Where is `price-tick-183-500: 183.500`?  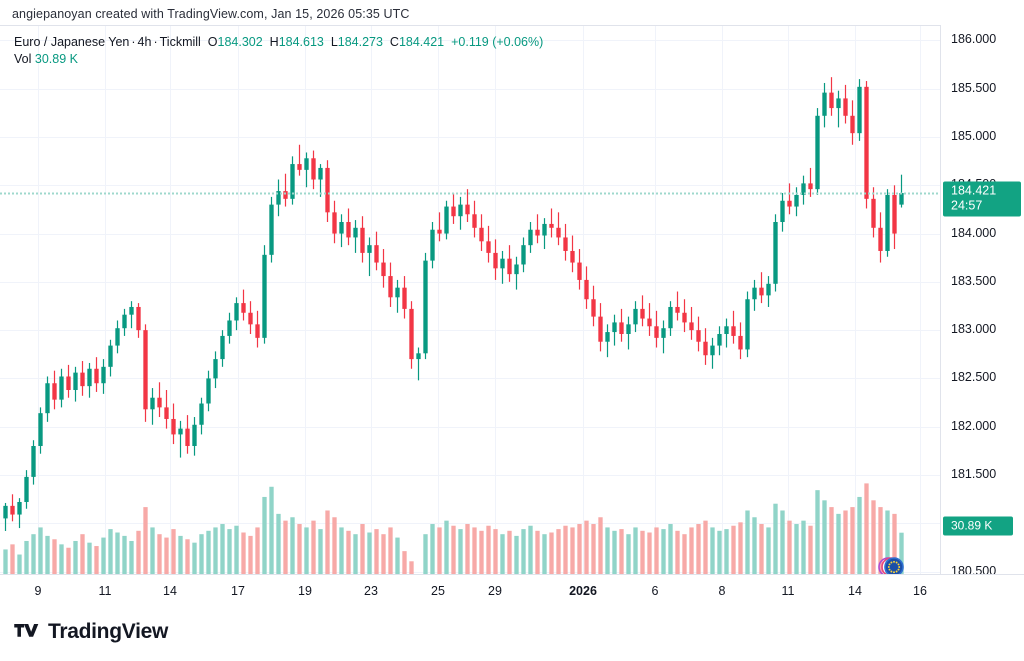
price-tick-183-500: 183.500 is located at coordinates (974, 280).